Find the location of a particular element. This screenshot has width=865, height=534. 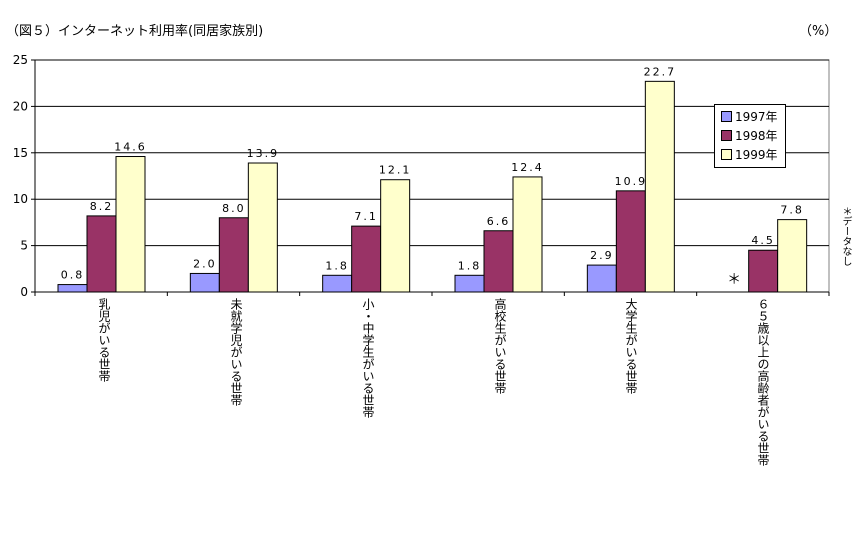

legend-swatch-1997 is located at coordinates (726, 116).